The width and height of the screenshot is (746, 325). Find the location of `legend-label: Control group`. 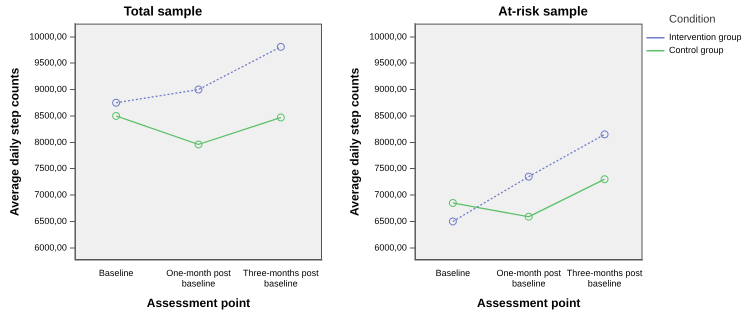

legend-label: Control group is located at coordinates (696, 50).